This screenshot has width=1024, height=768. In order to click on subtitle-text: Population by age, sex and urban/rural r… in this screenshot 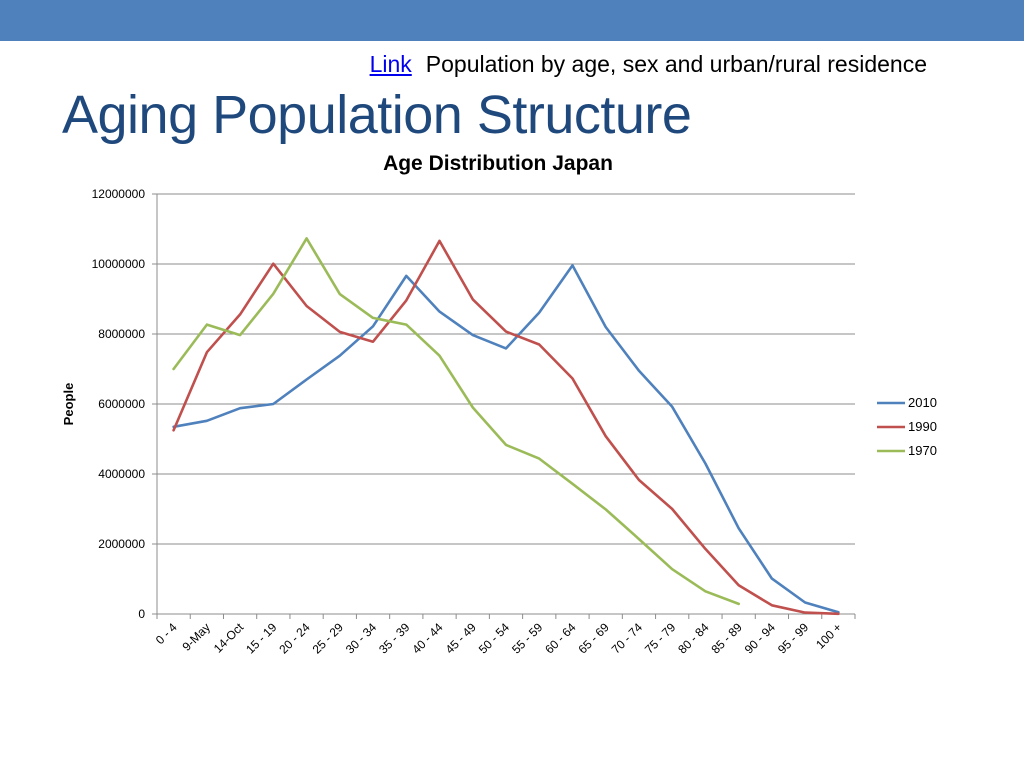, I will do `click(676, 64)`.